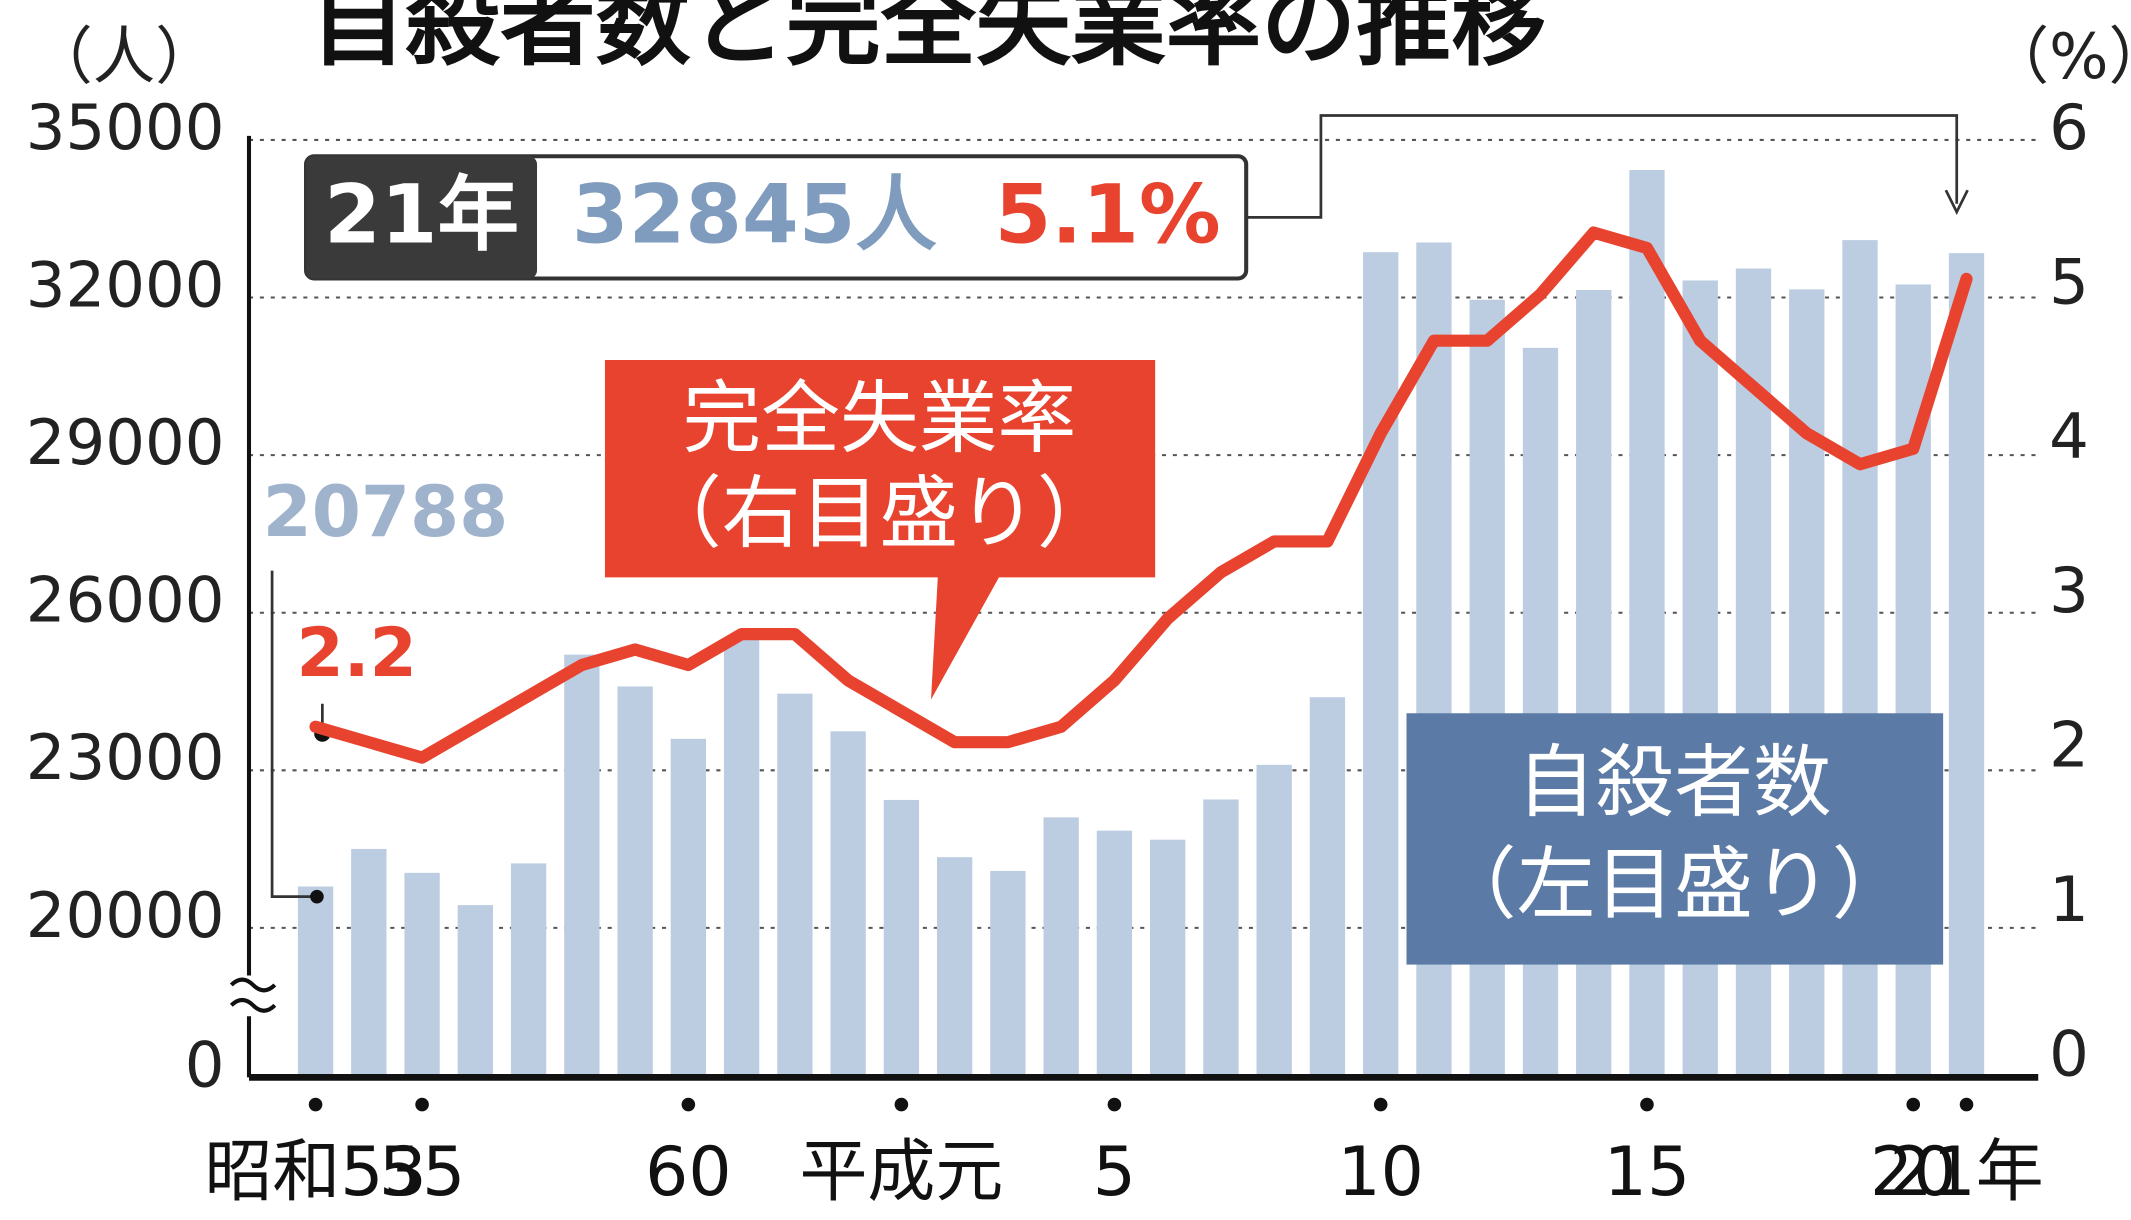 This screenshot has height=1220, width=2131. What do you see at coordinates (2069, 436) in the screenshot?
I see `y2-tick-label: 4` at bounding box center [2069, 436].